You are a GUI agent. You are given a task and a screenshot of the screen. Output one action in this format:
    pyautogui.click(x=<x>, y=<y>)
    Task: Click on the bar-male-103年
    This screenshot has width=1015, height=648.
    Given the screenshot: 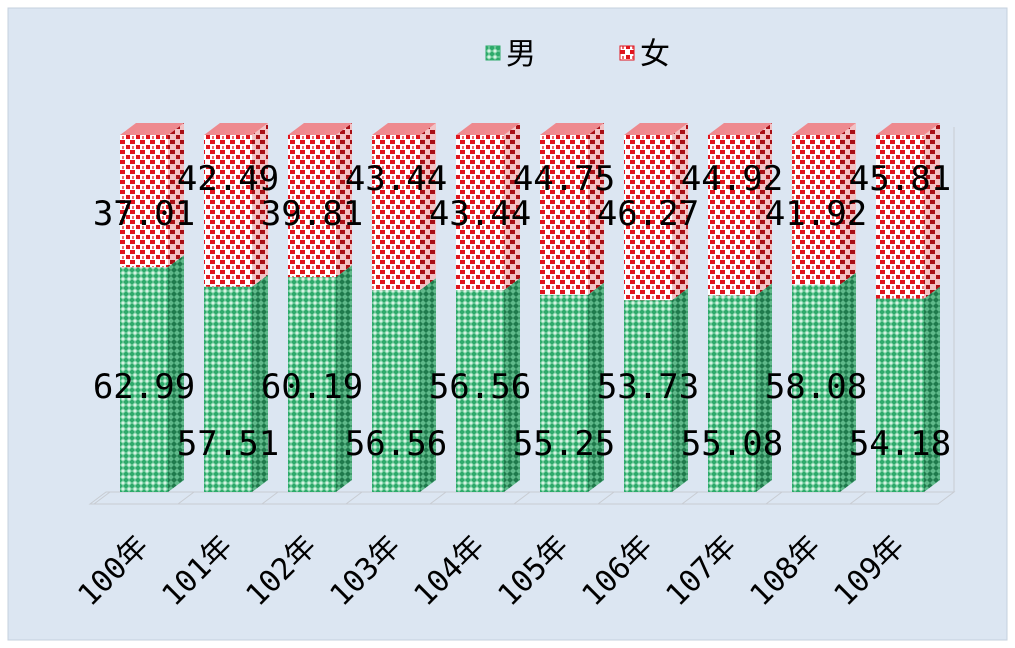 What is the action you would take?
    pyautogui.click(x=404, y=385)
    